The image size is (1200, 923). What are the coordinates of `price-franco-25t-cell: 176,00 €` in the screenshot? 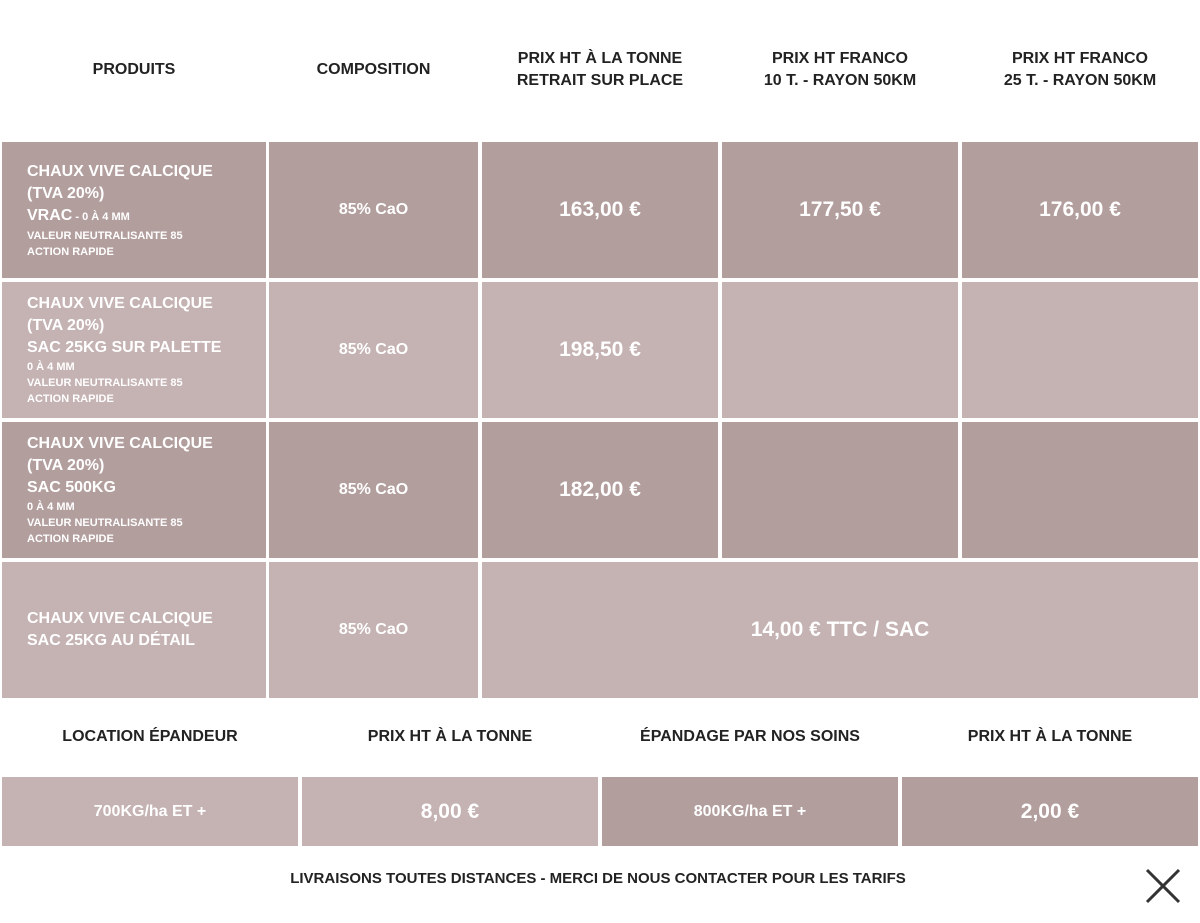 It's located at (1080, 210).